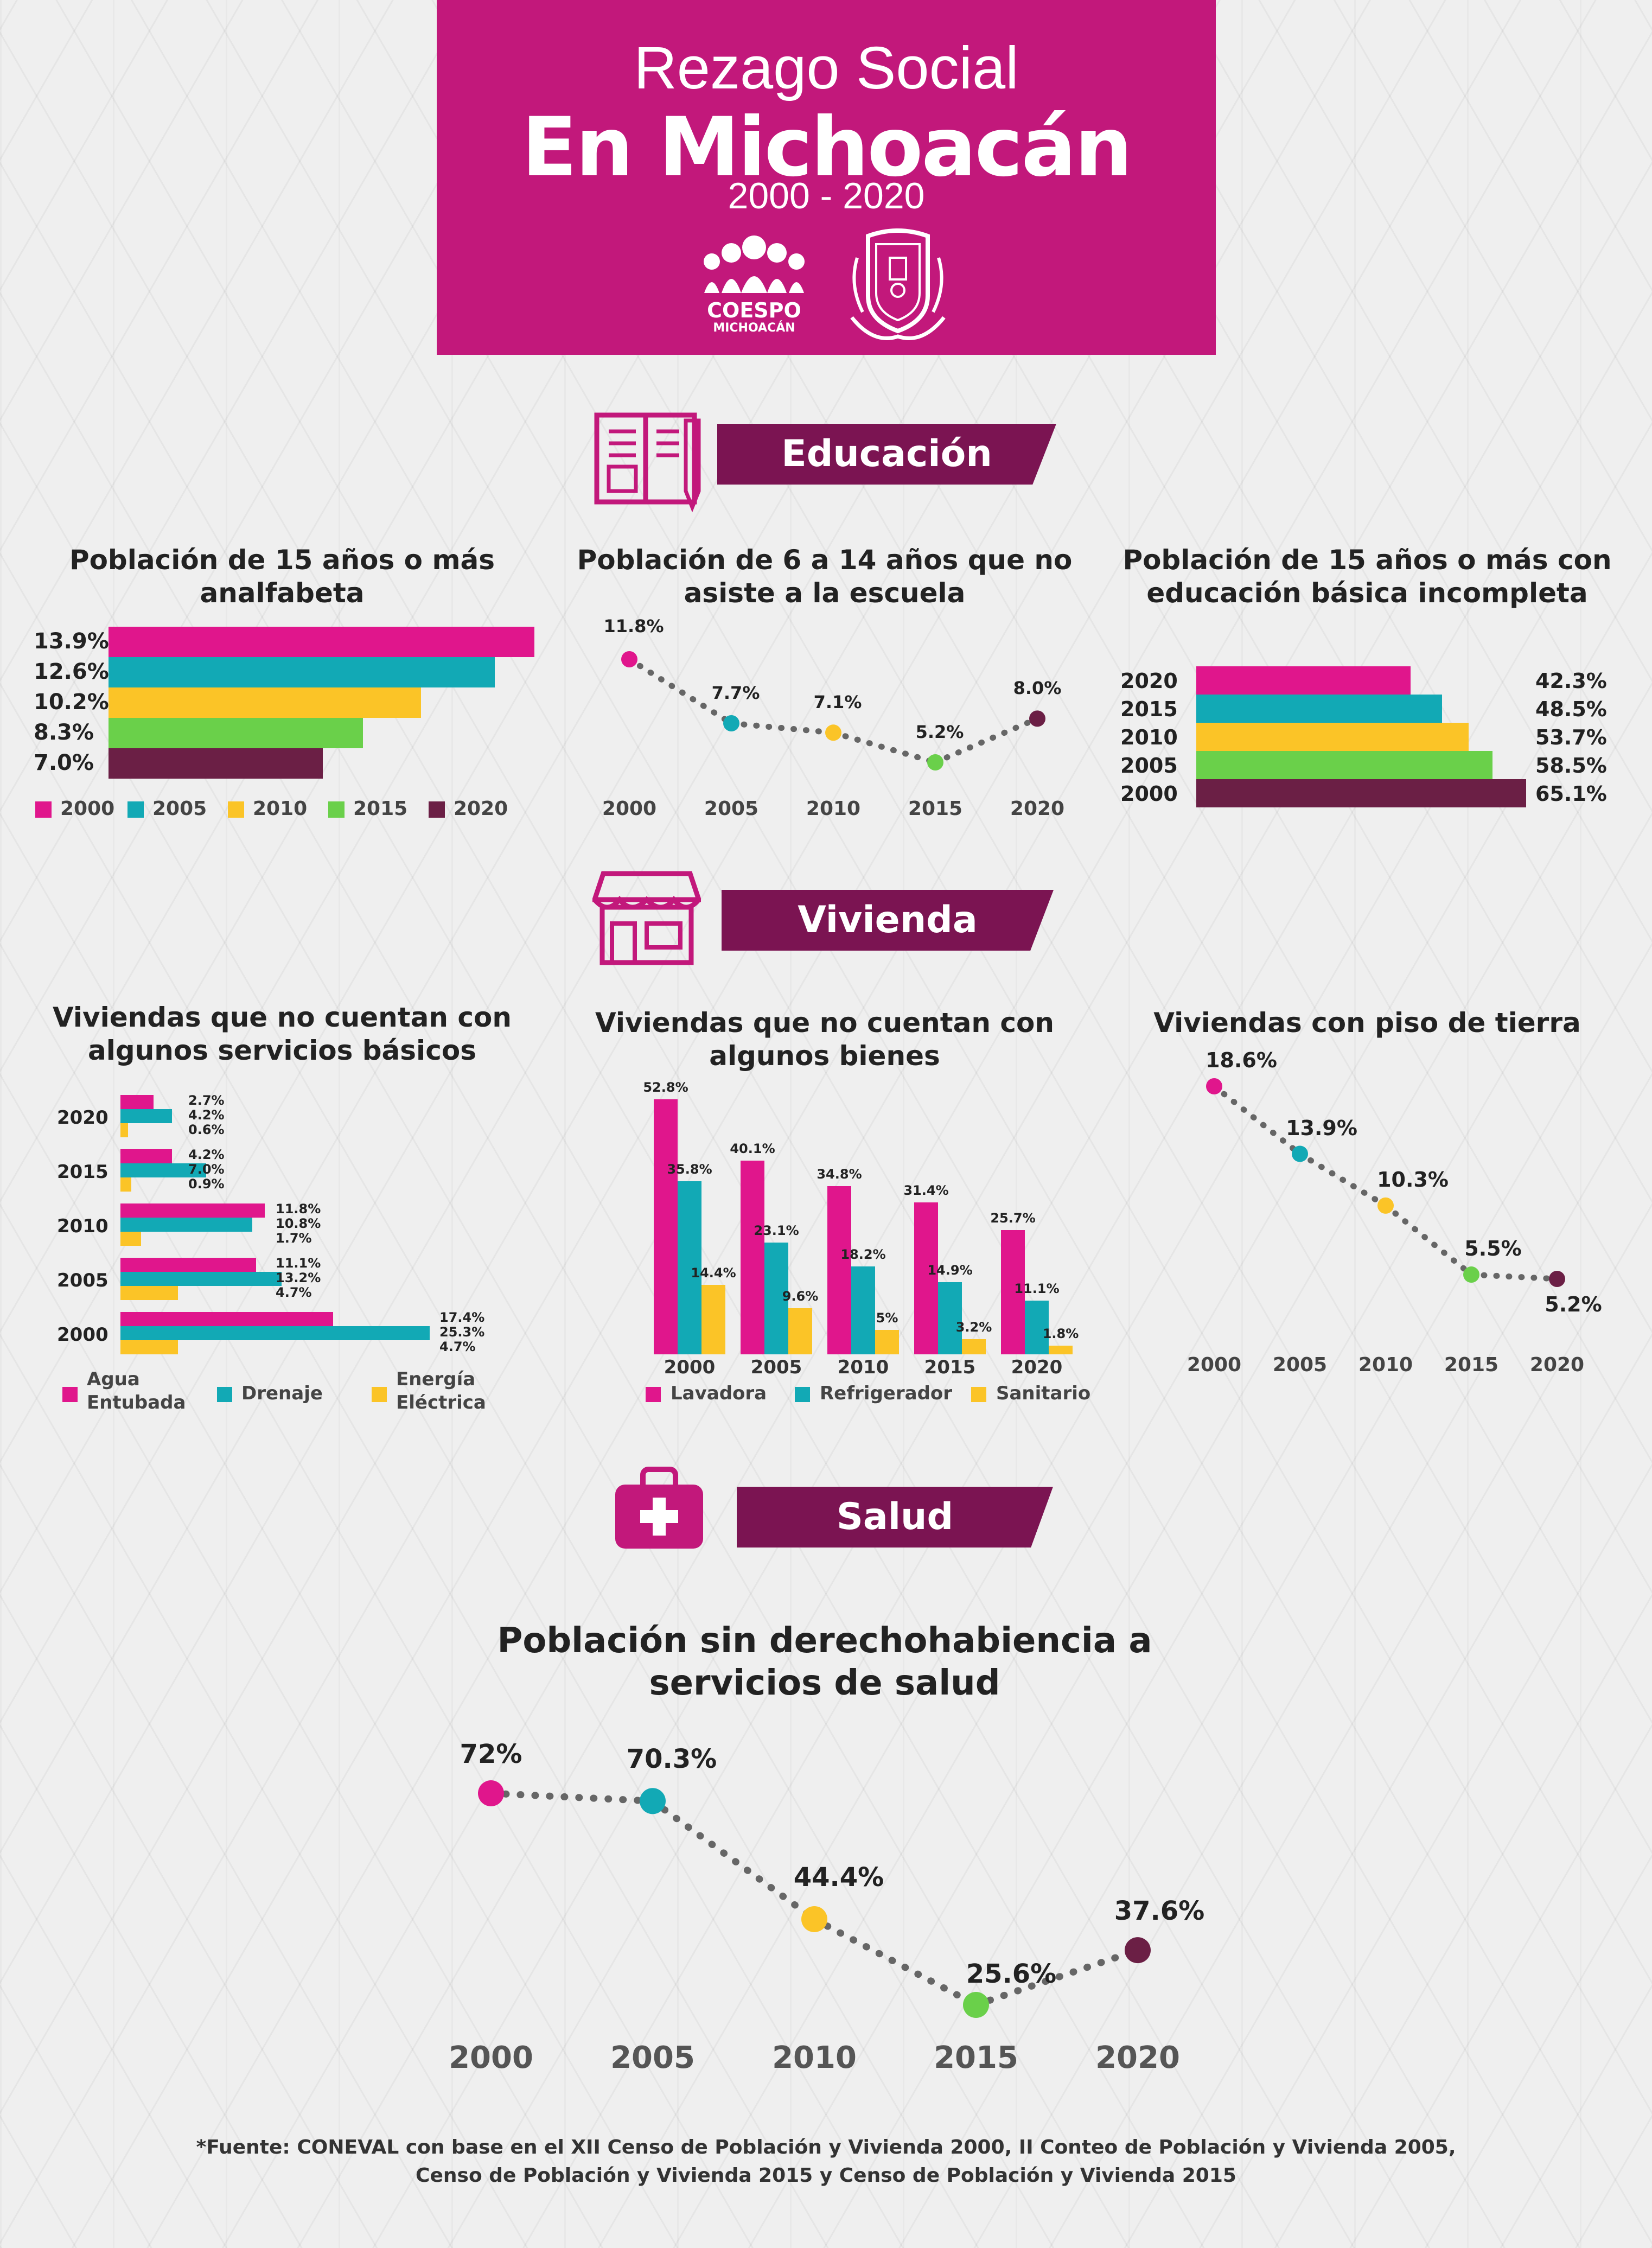 The width and height of the screenshot is (1652, 2248). I want to click on no-asiste-value-label: 11.8%, so click(634, 626).